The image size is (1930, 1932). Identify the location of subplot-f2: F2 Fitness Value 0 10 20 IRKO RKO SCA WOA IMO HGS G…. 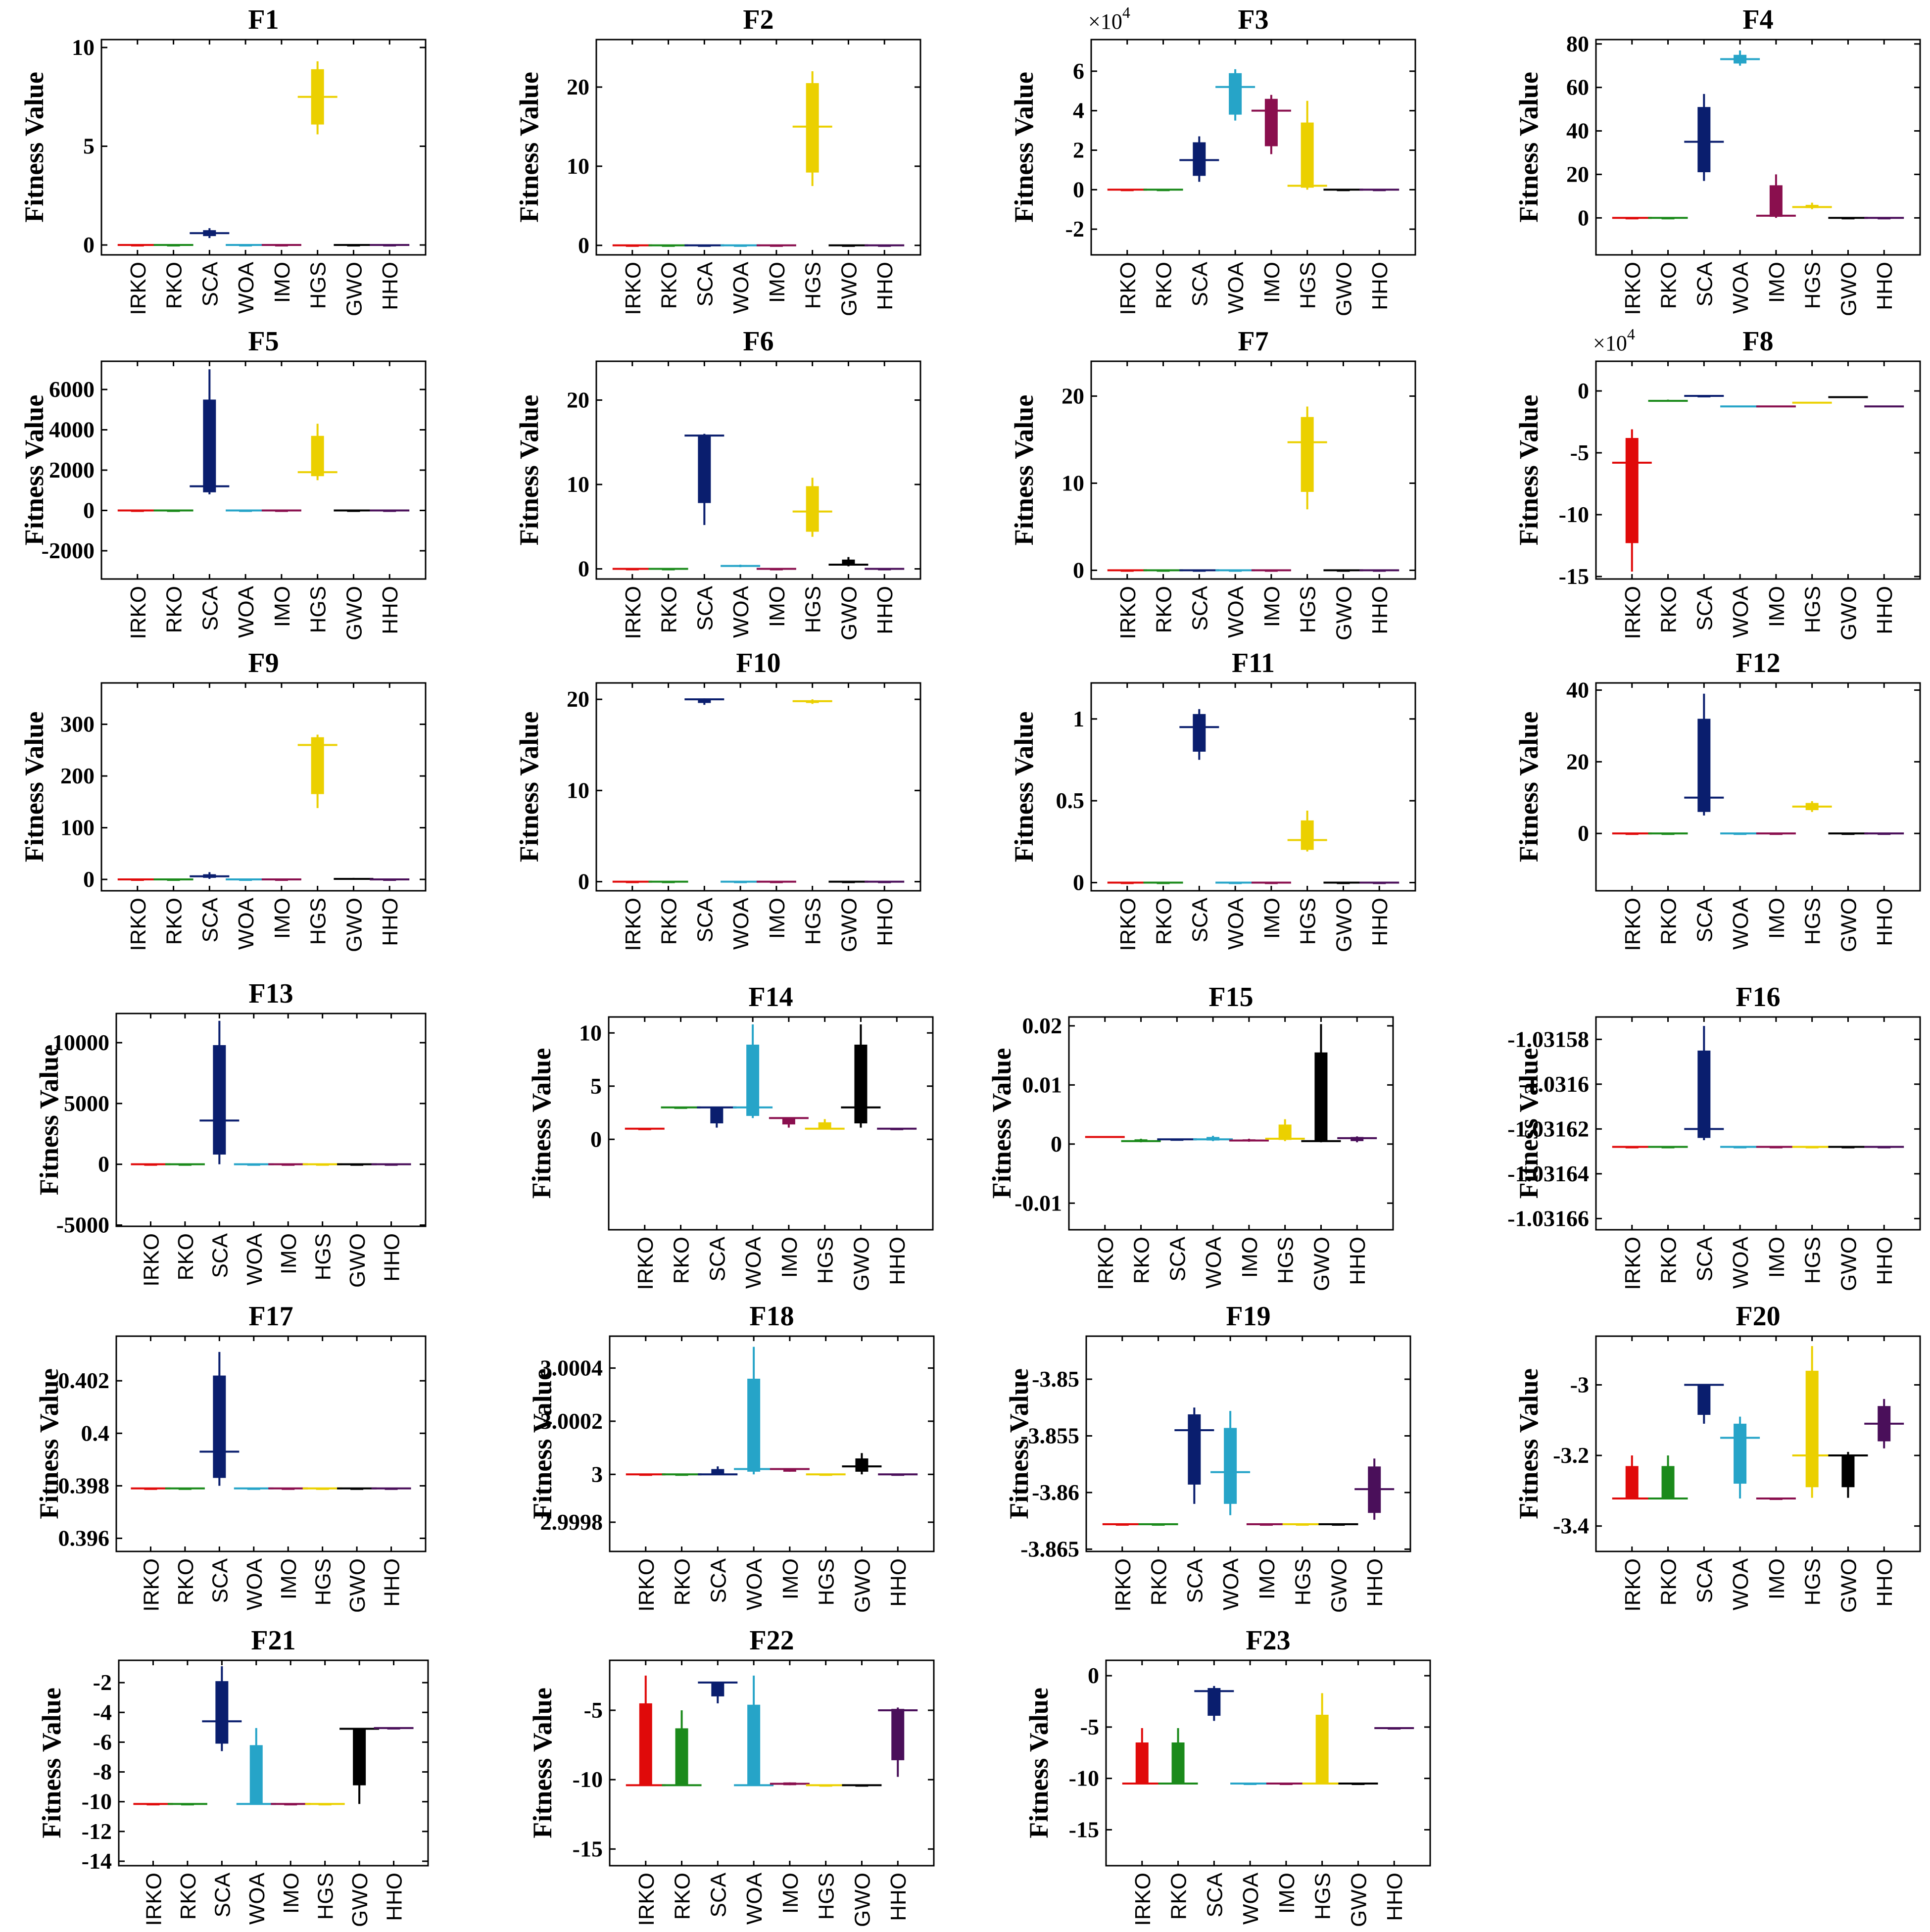
(718, 160).